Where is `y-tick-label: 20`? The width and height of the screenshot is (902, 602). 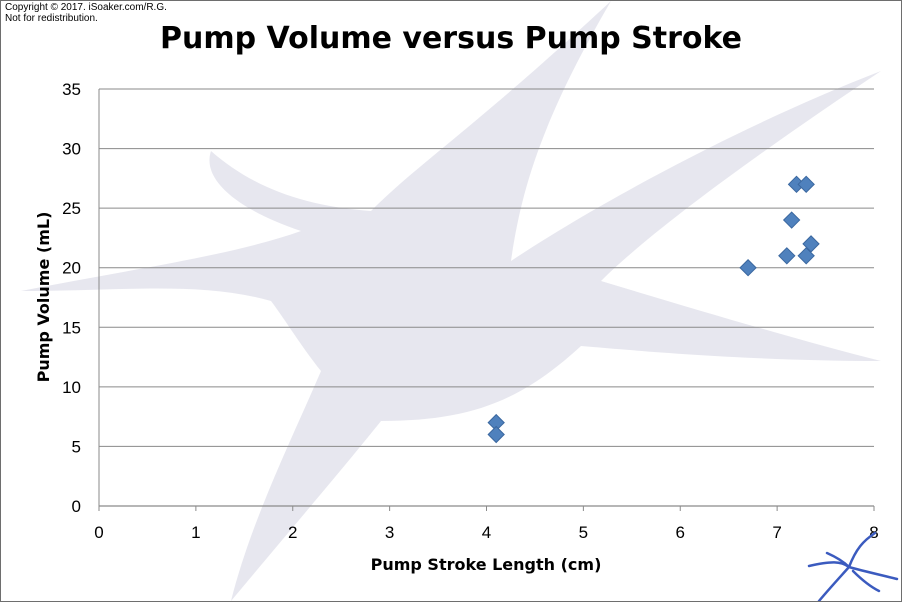
y-tick-label: 20 is located at coordinates (71, 268).